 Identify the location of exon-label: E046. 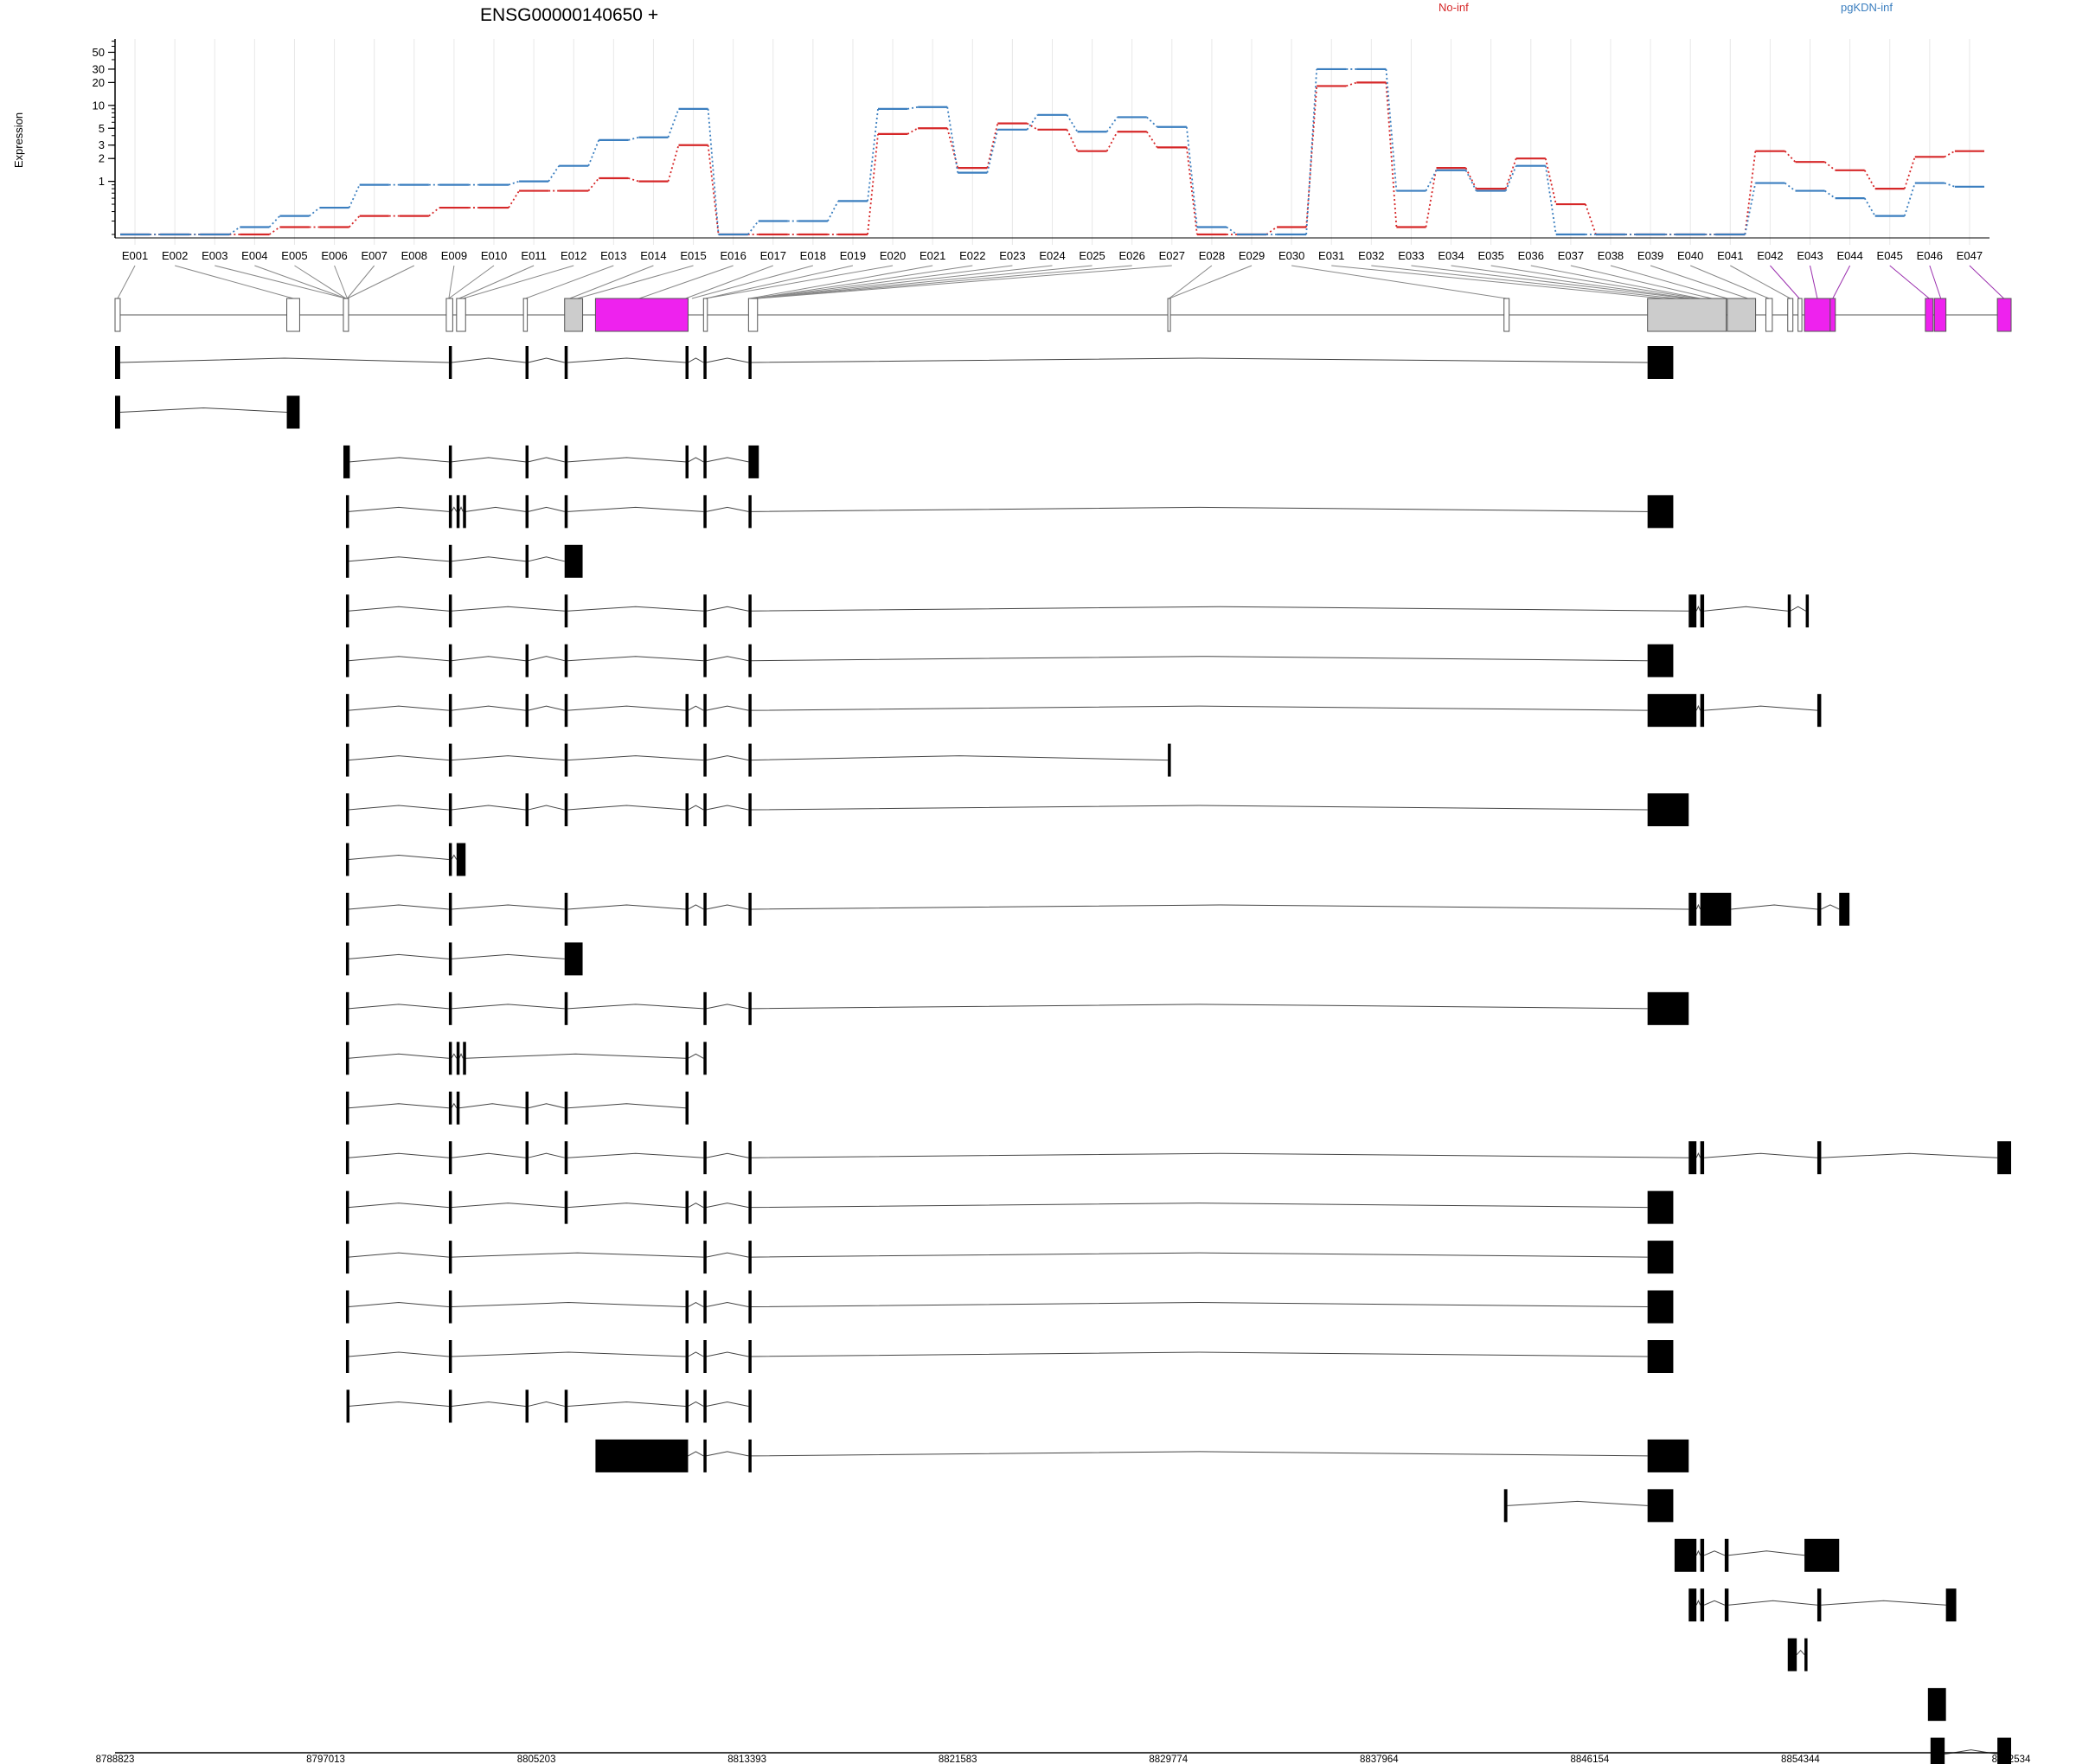
(1930, 255).